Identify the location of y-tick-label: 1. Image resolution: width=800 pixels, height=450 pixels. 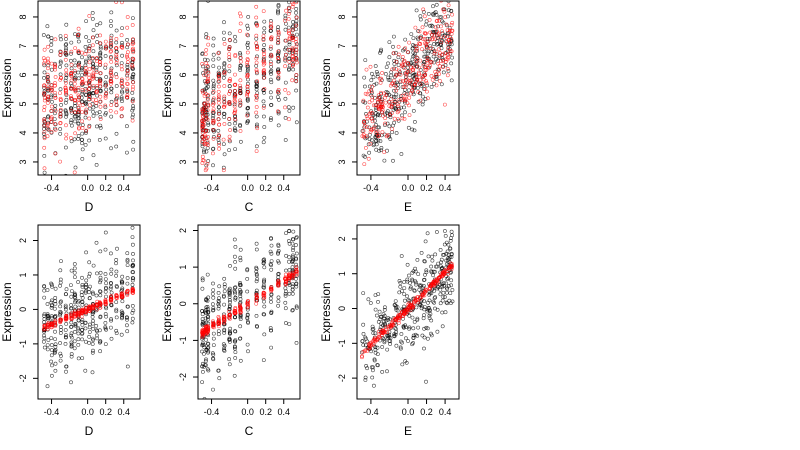
(183, 267).